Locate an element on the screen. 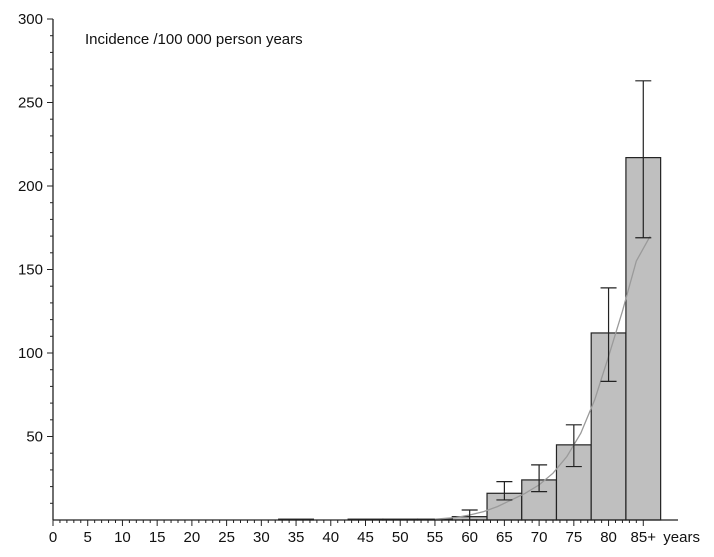  x-tick-label-0: 0 is located at coordinates (53, 537).